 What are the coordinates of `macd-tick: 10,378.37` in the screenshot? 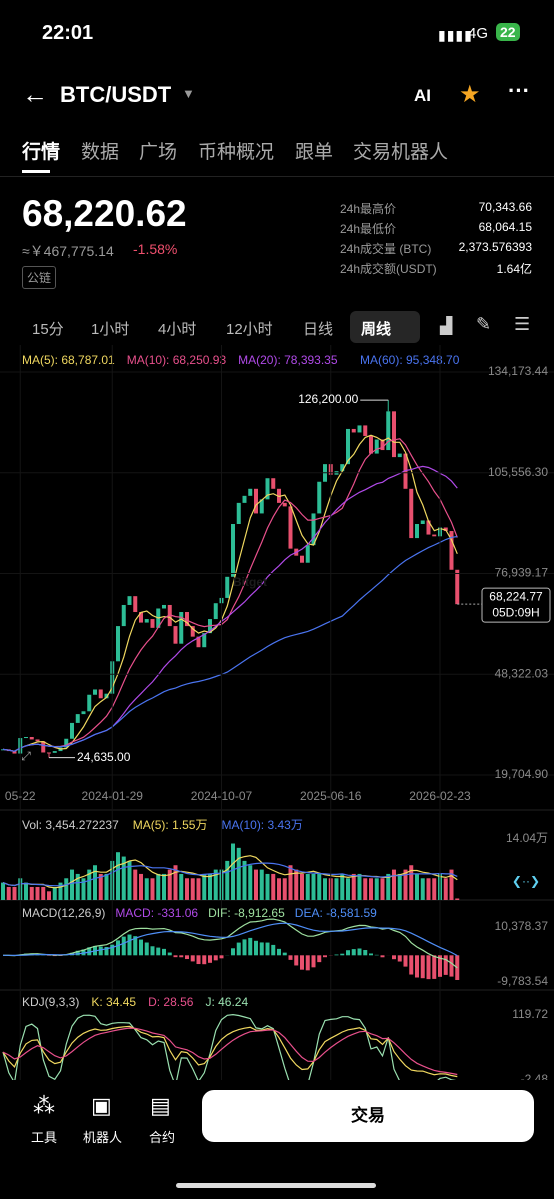 It's located at (522, 926).